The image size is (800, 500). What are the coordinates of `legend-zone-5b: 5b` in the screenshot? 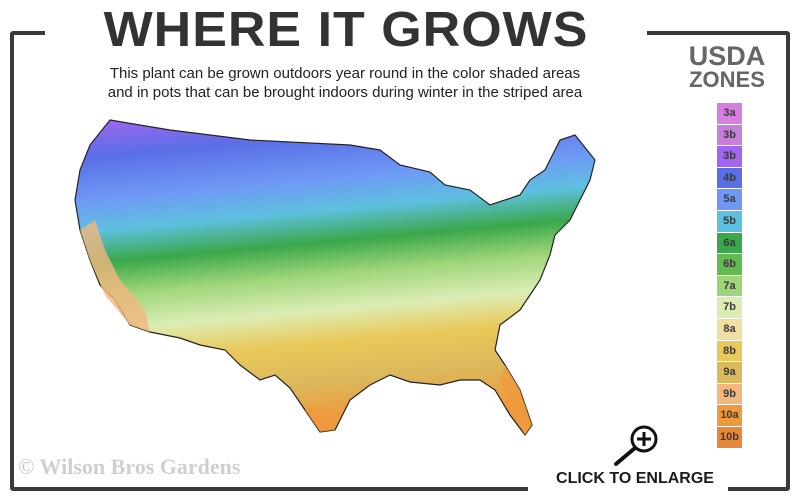 It's located at (729, 221).